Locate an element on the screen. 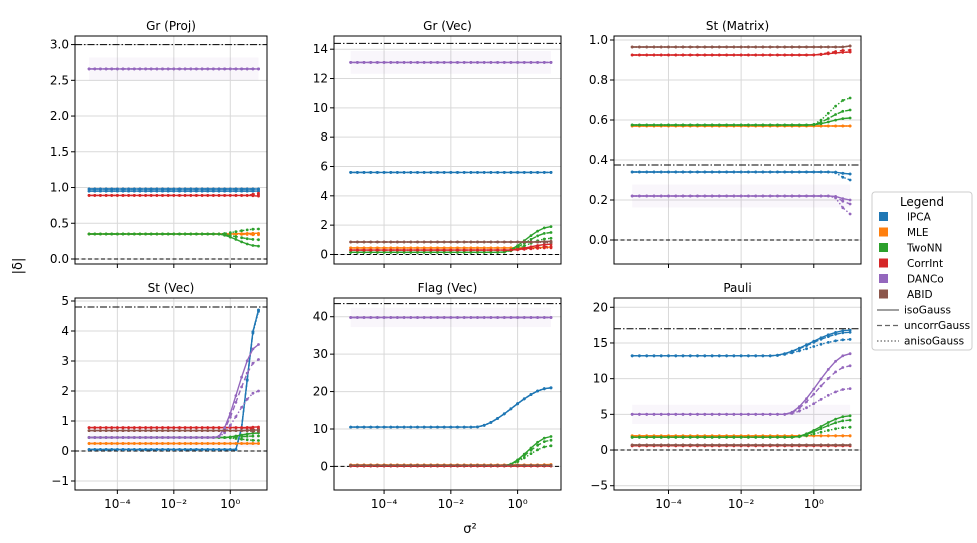  y-tick-label: 0.5 is located at coordinates (59, 223).